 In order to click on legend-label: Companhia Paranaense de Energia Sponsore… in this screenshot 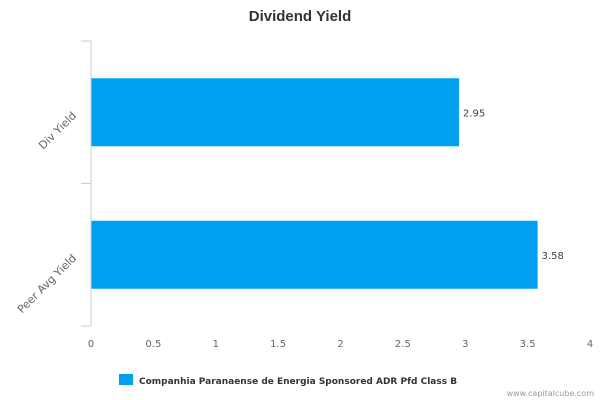, I will do `click(298, 382)`.